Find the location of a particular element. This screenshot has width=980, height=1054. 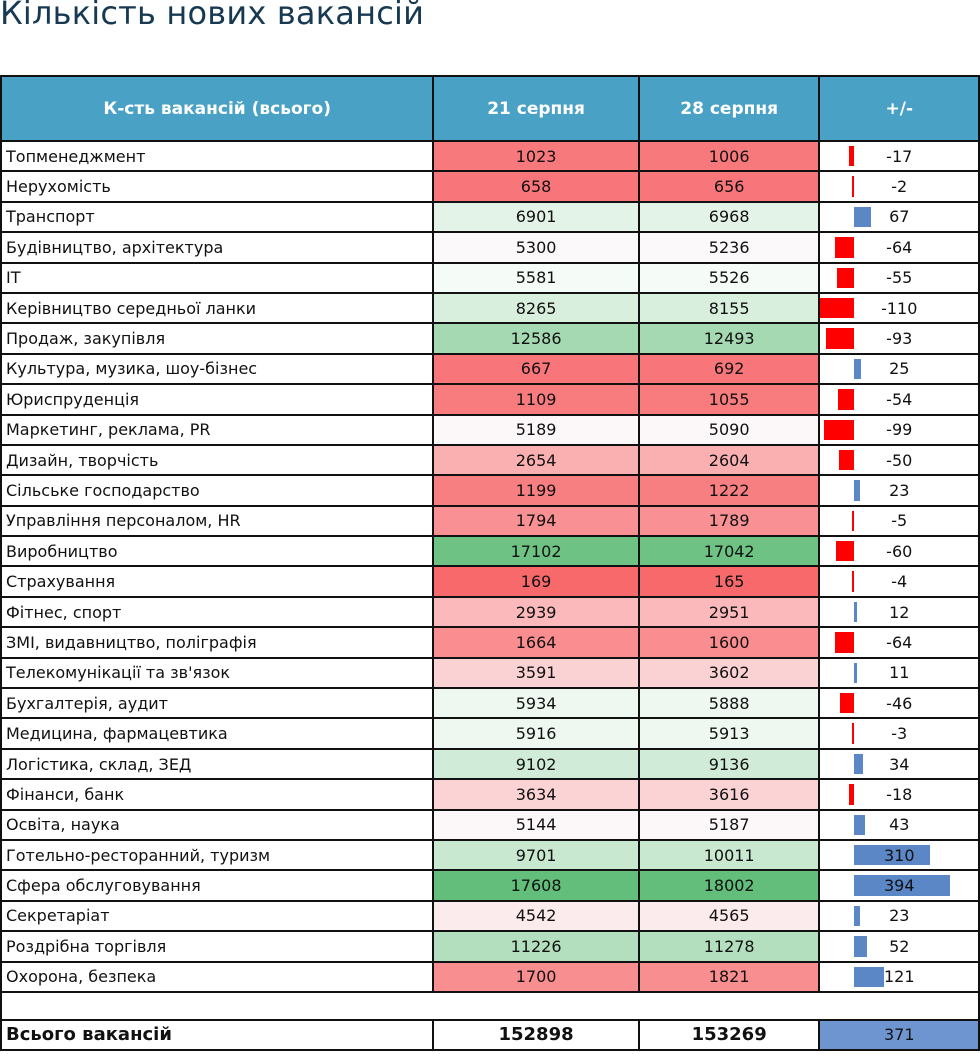

table-row: Нерухомість 658 656 -2 is located at coordinates (490, 186).